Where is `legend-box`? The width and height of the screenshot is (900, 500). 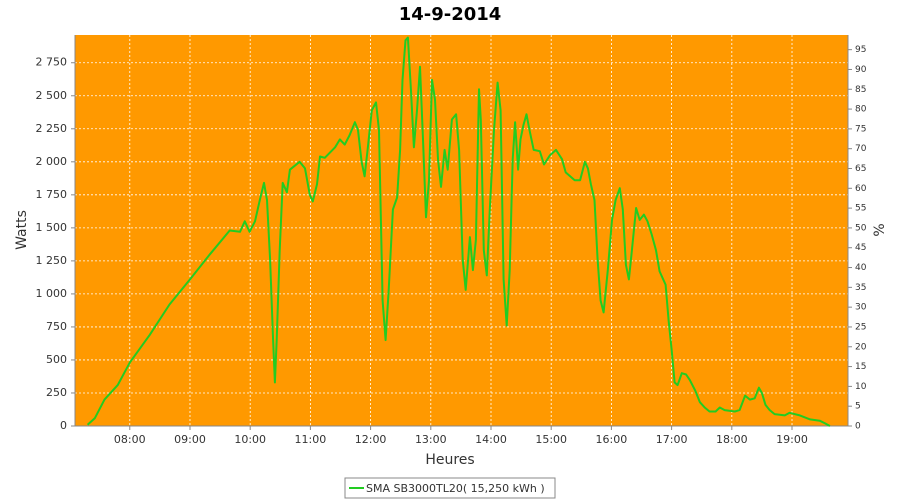
legend-box is located at coordinates (450, 488).